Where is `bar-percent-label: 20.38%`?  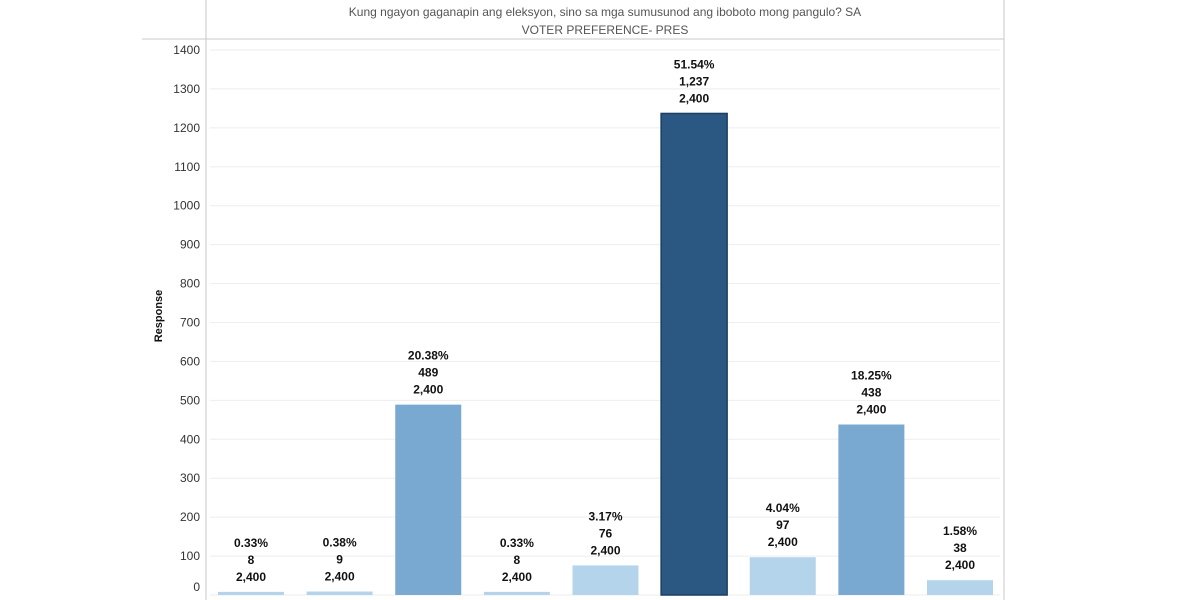
bar-percent-label: 20.38% is located at coordinates (428, 356).